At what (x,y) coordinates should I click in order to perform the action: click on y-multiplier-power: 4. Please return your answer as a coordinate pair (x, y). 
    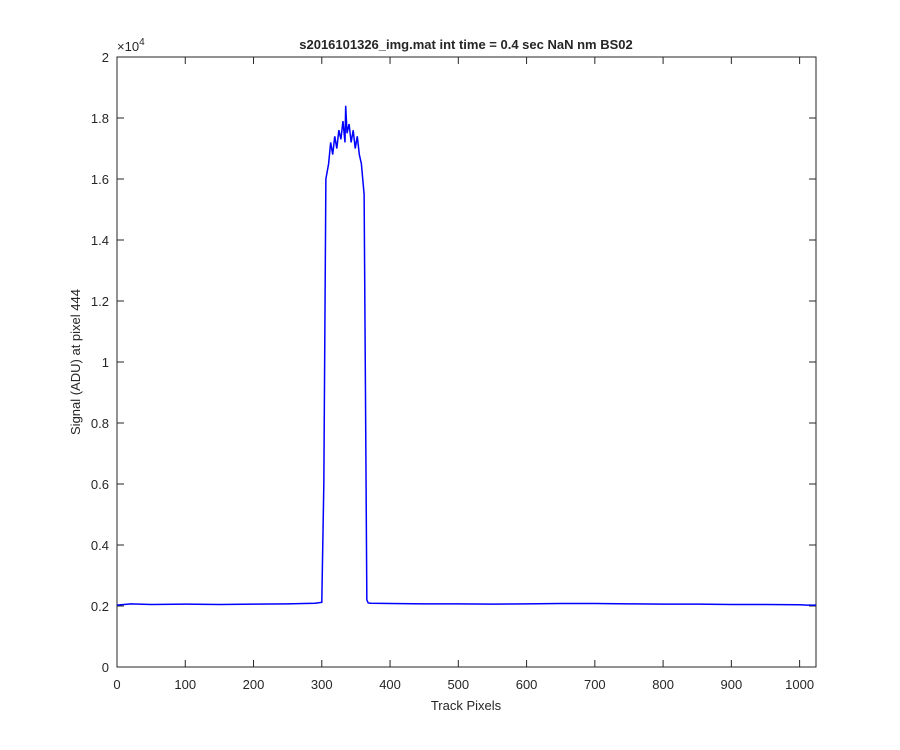
    Looking at the image, I should click on (142, 42).